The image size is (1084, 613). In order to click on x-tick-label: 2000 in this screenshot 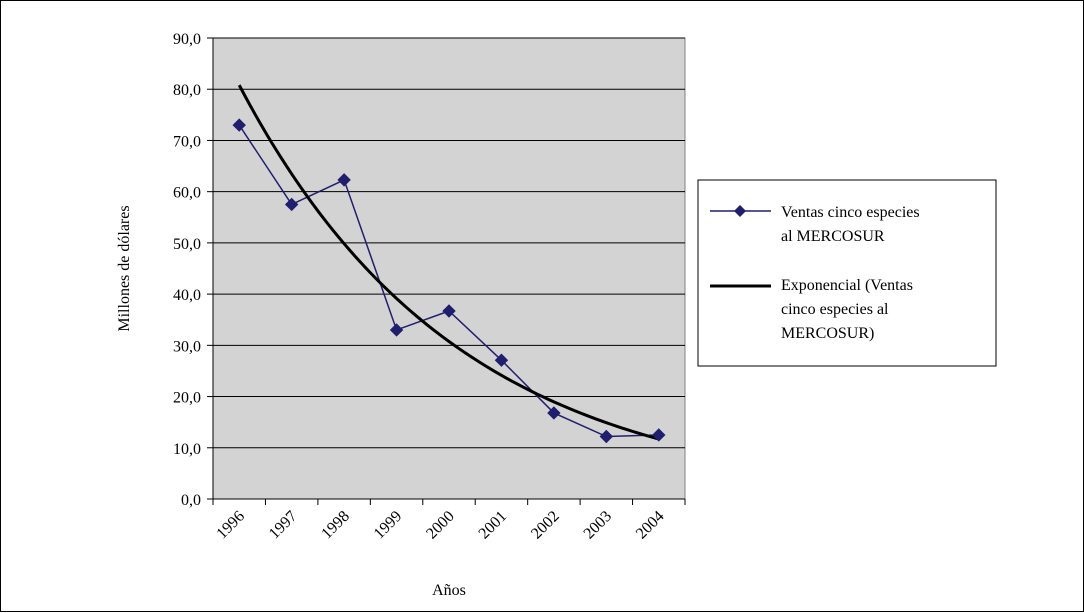, I will do `click(440, 525)`.